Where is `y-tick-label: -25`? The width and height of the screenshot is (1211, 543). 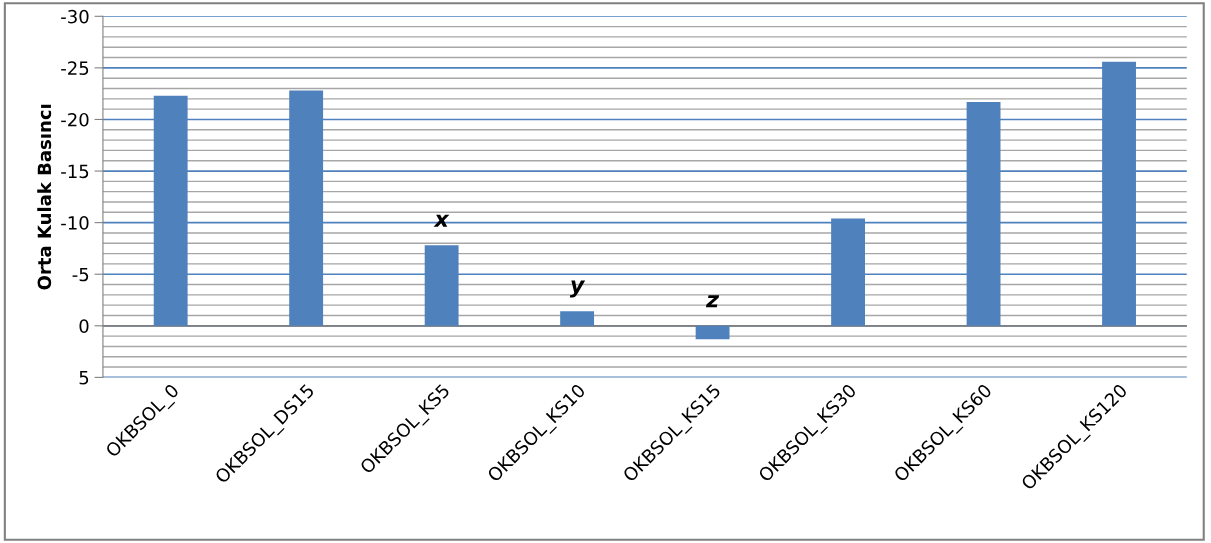 y-tick-label: -25 is located at coordinates (75, 68).